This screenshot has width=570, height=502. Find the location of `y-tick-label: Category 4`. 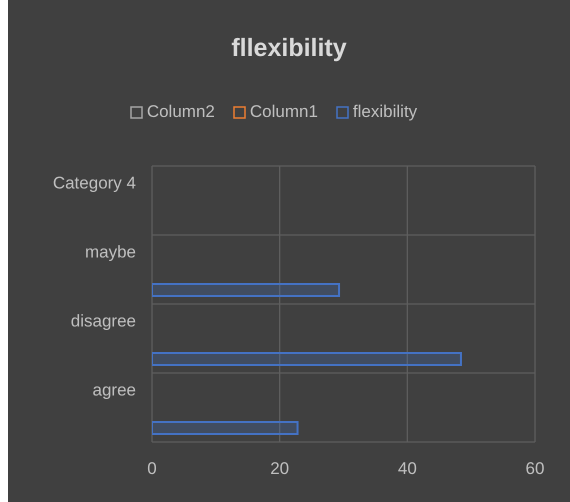

y-tick-label: Category 4 is located at coordinates (94, 183).